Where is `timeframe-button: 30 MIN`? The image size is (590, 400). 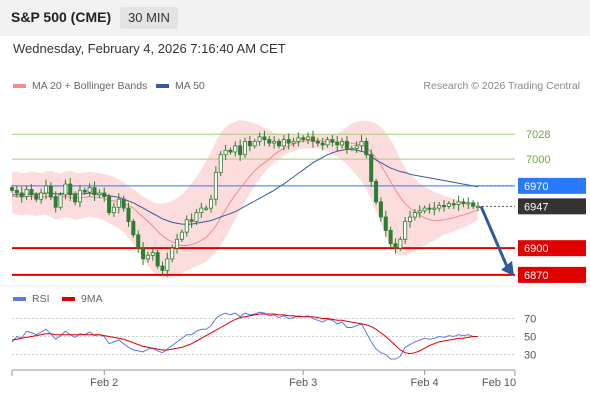 timeframe-button: 30 MIN is located at coordinates (149, 18).